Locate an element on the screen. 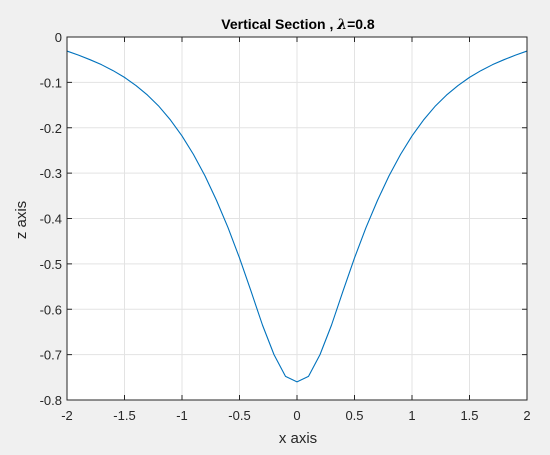 This screenshot has height=455, width=550. x-tick-label: -1 is located at coordinates (182, 415).